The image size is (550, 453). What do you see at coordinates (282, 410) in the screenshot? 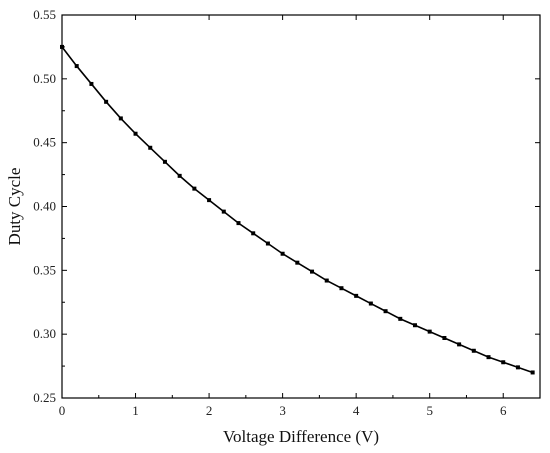
I see `x-tick-label: 3` at bounding box center [282, 410].